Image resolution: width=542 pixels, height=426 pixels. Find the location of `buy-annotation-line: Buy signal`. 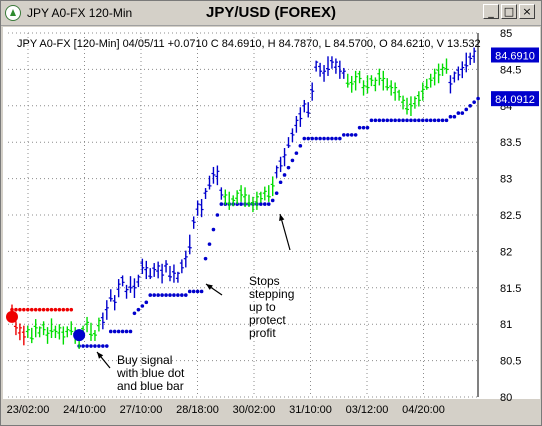

buy-annotation-line: Buy signal is located at coordinates (144, 360).